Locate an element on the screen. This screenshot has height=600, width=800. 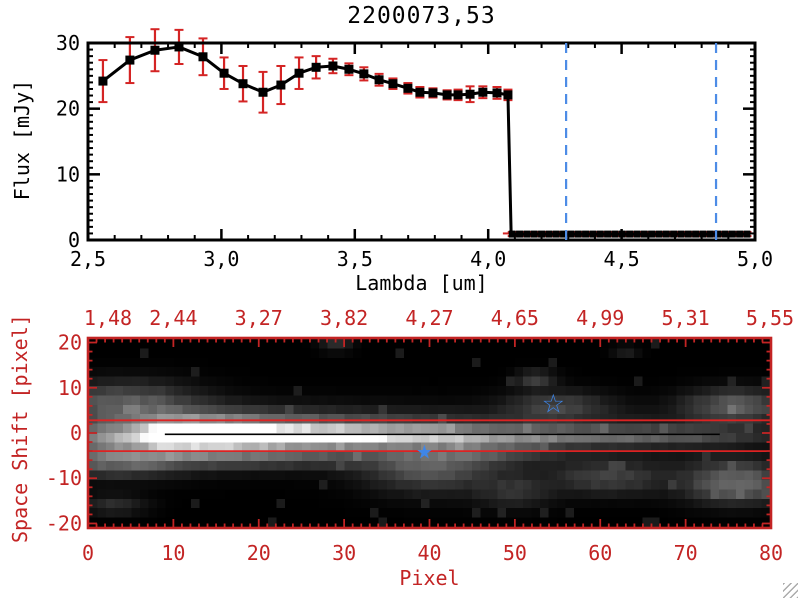
pixel-axis-label: Pixel is located at coordinates (429, 578).